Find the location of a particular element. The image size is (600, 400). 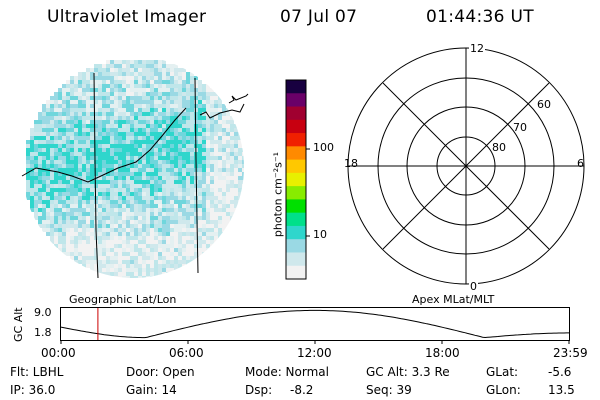

altitude-timeline is located at coordinates (315, 325).